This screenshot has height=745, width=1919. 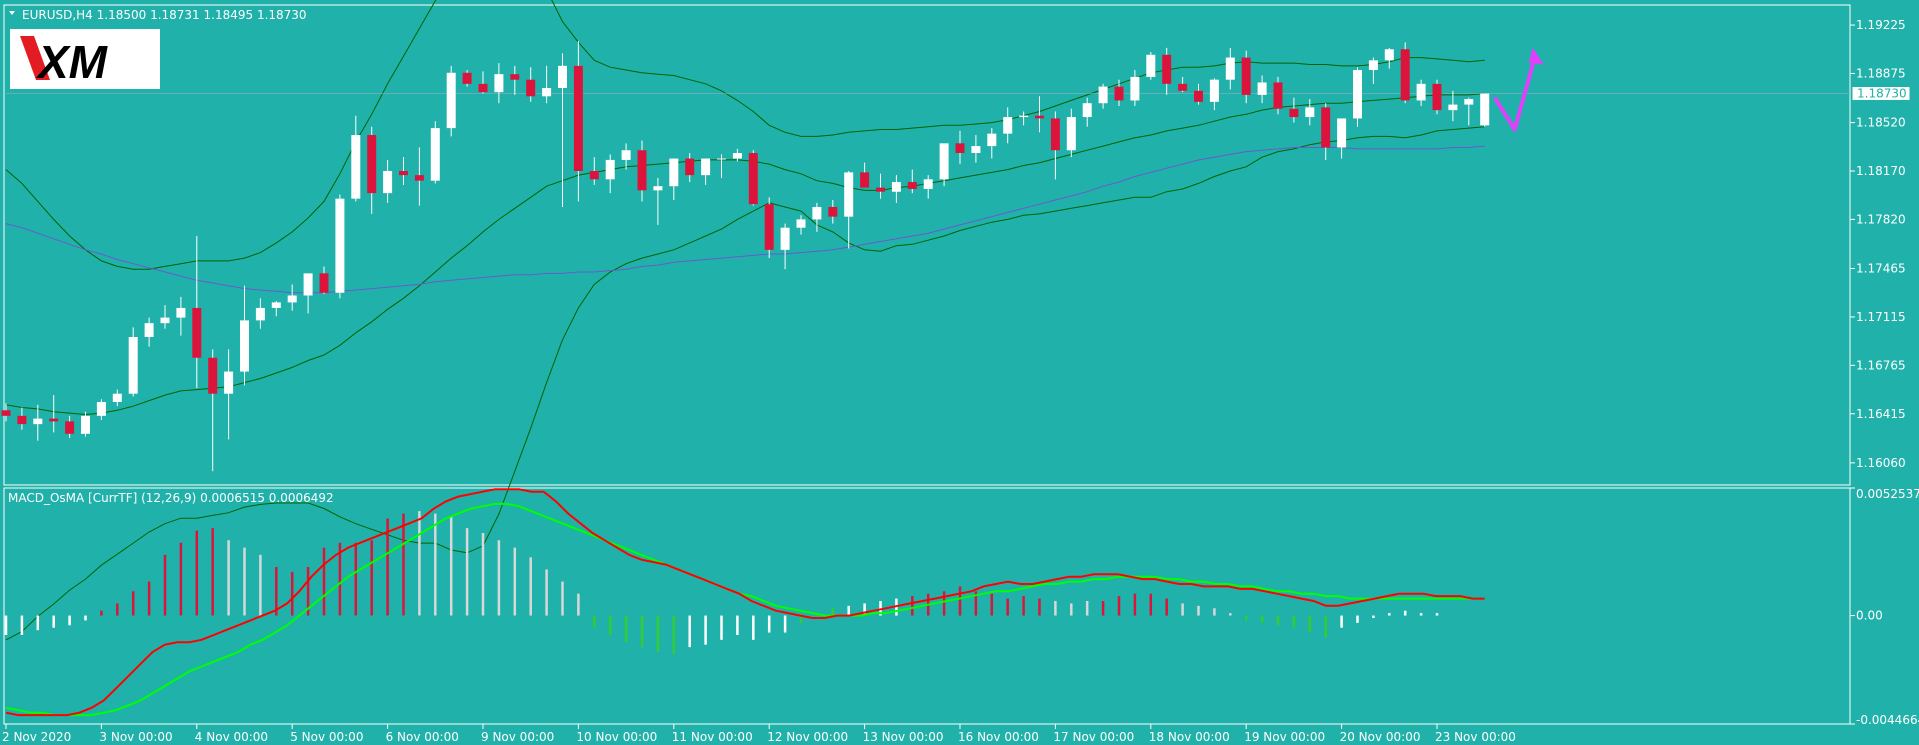 I want to click on x-tick-label: 16 Nov 00:00, so click(x=998, y=737).